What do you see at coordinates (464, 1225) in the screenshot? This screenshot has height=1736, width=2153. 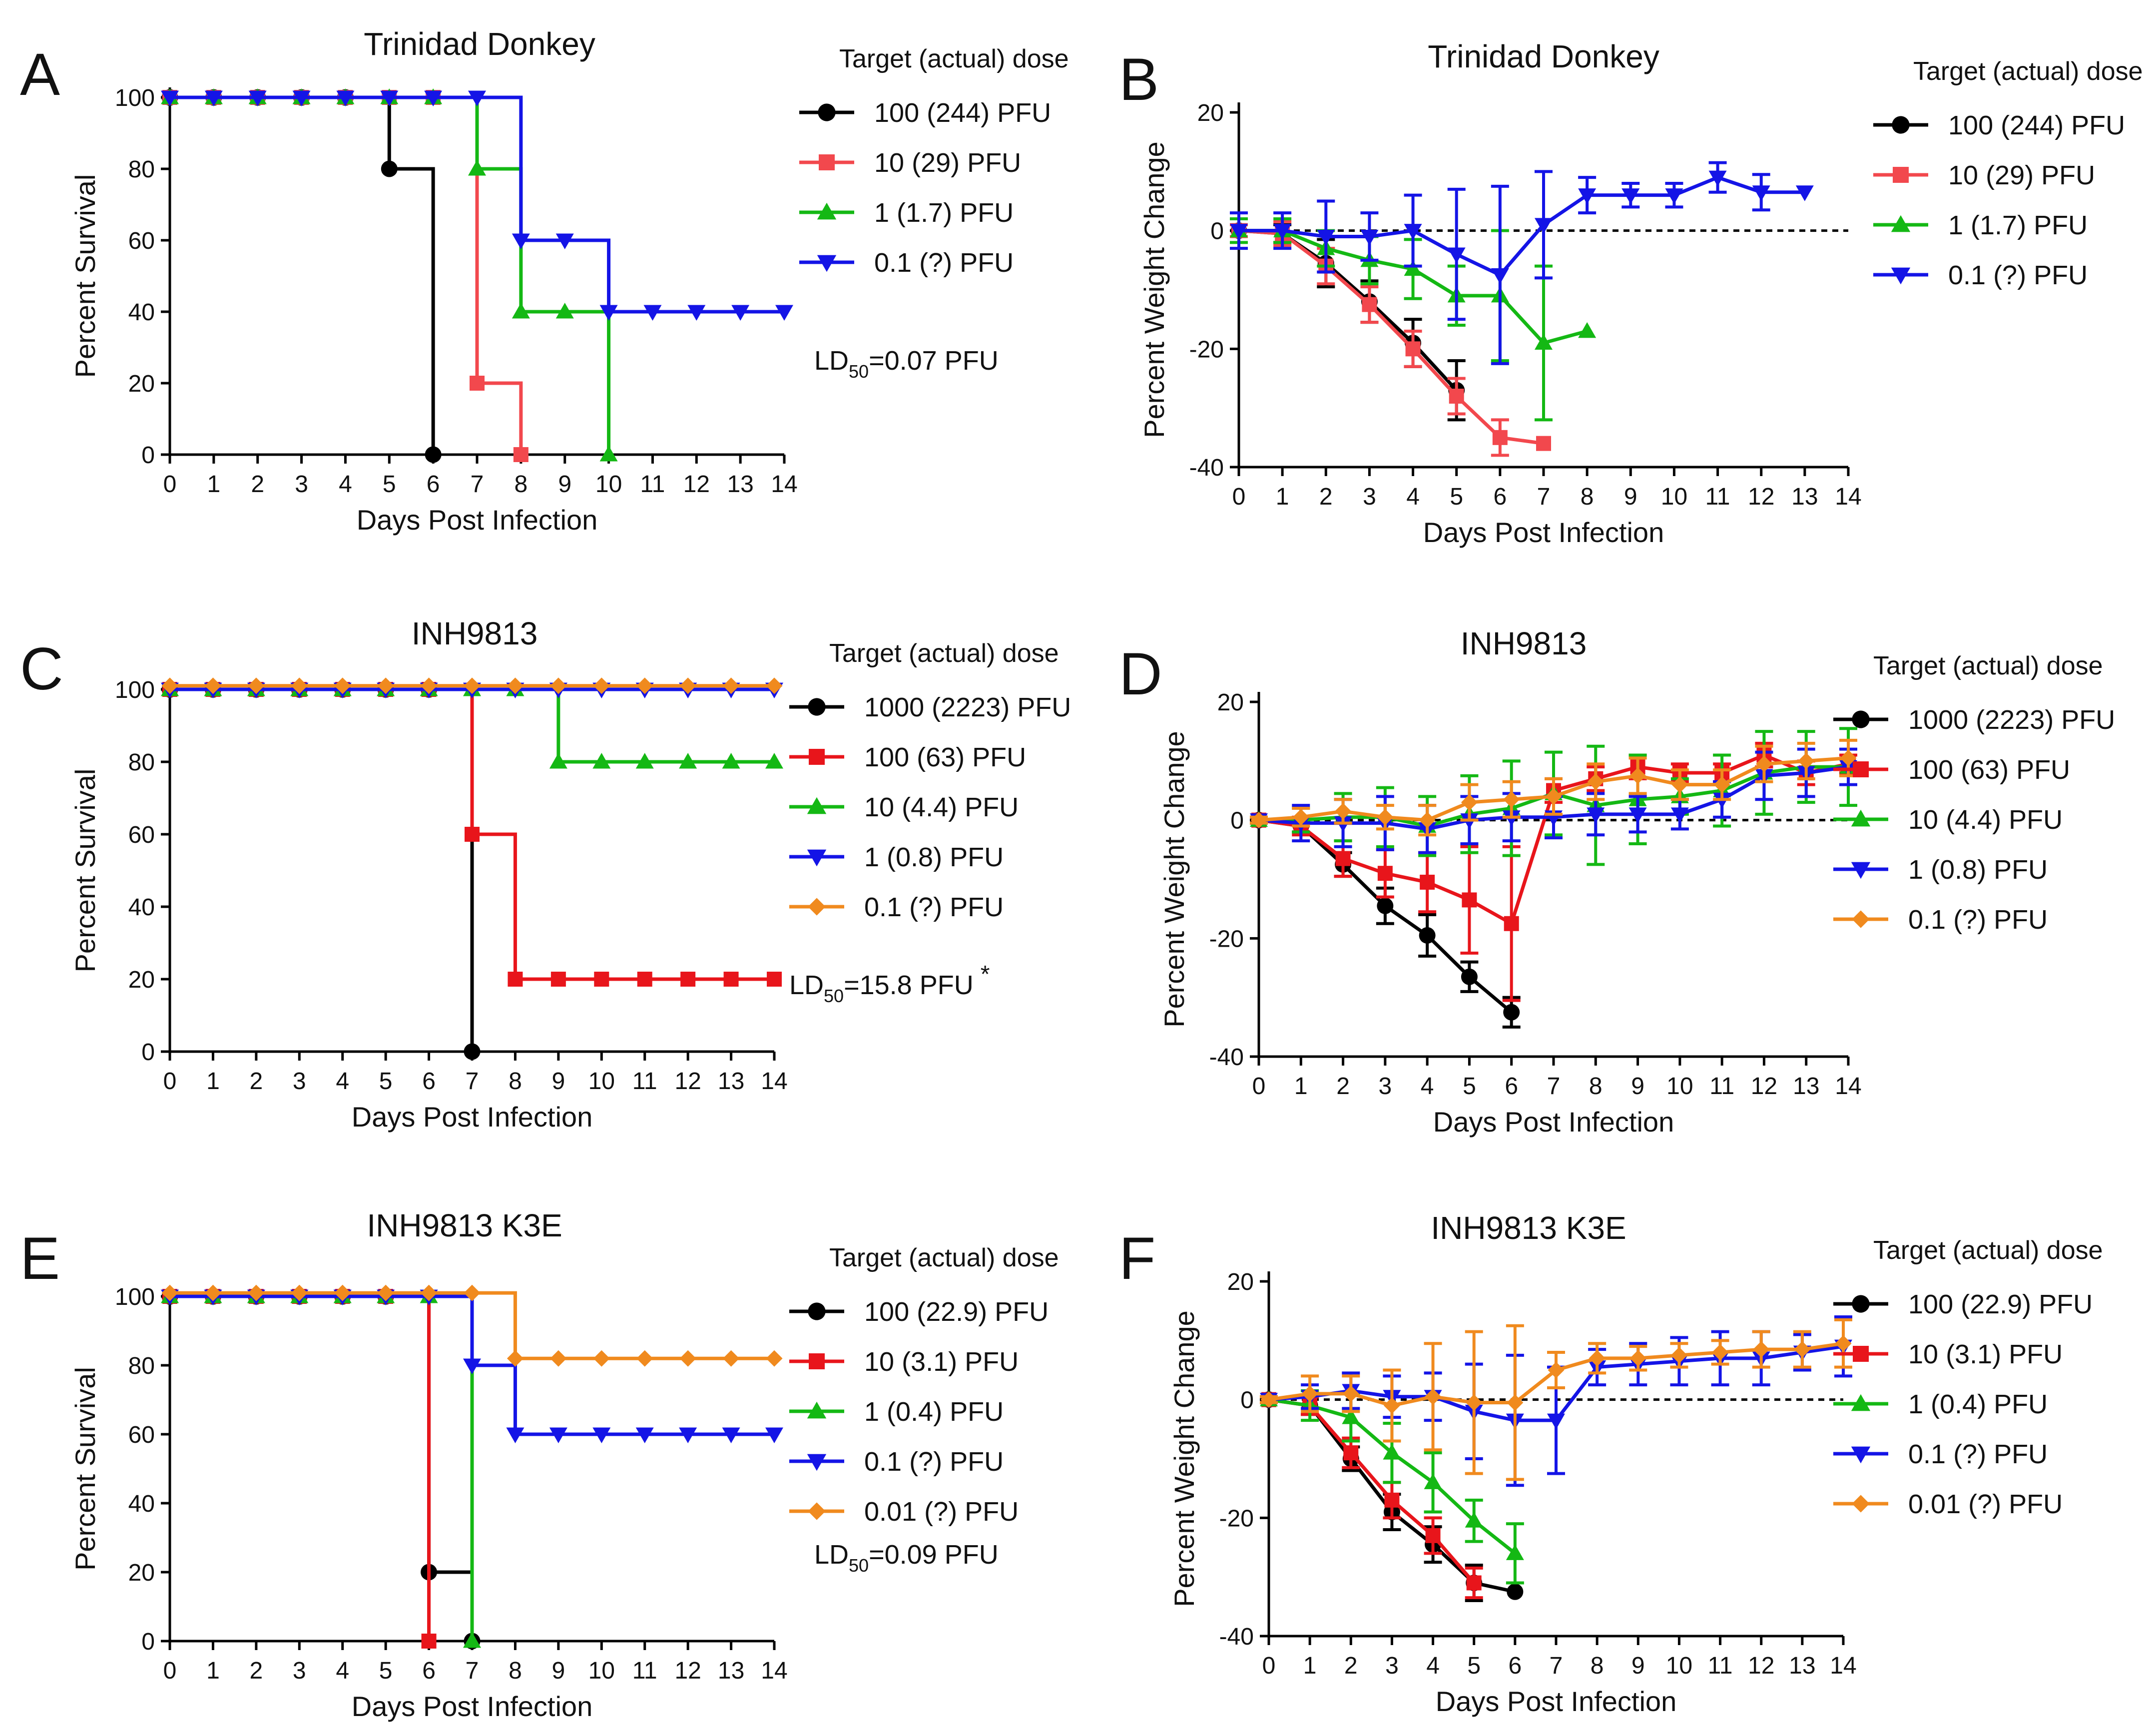 I see `chart-title: INH9813 K3E` at bounding box center [464, 1225].